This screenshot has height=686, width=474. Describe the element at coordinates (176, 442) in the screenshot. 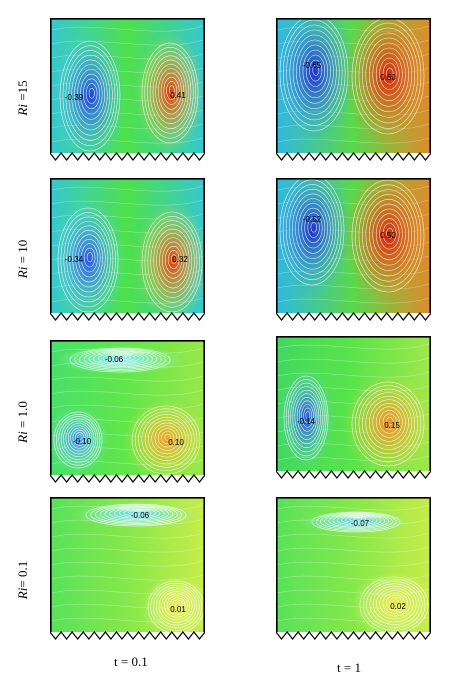

I see `contour-value-right: 0.10` at that location.